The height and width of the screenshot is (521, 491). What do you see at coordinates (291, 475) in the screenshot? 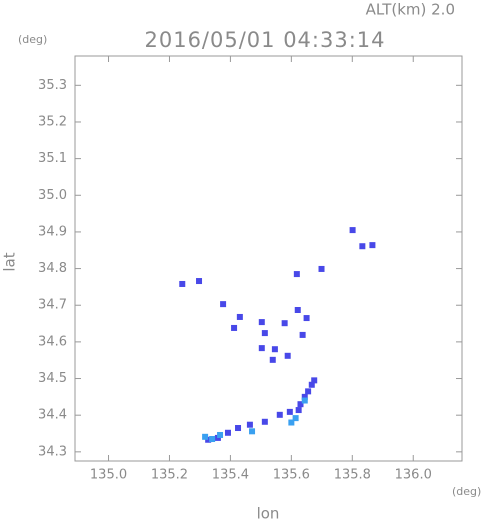
I see `x-tick-label: 135.6` at bounding box center [291, 475].